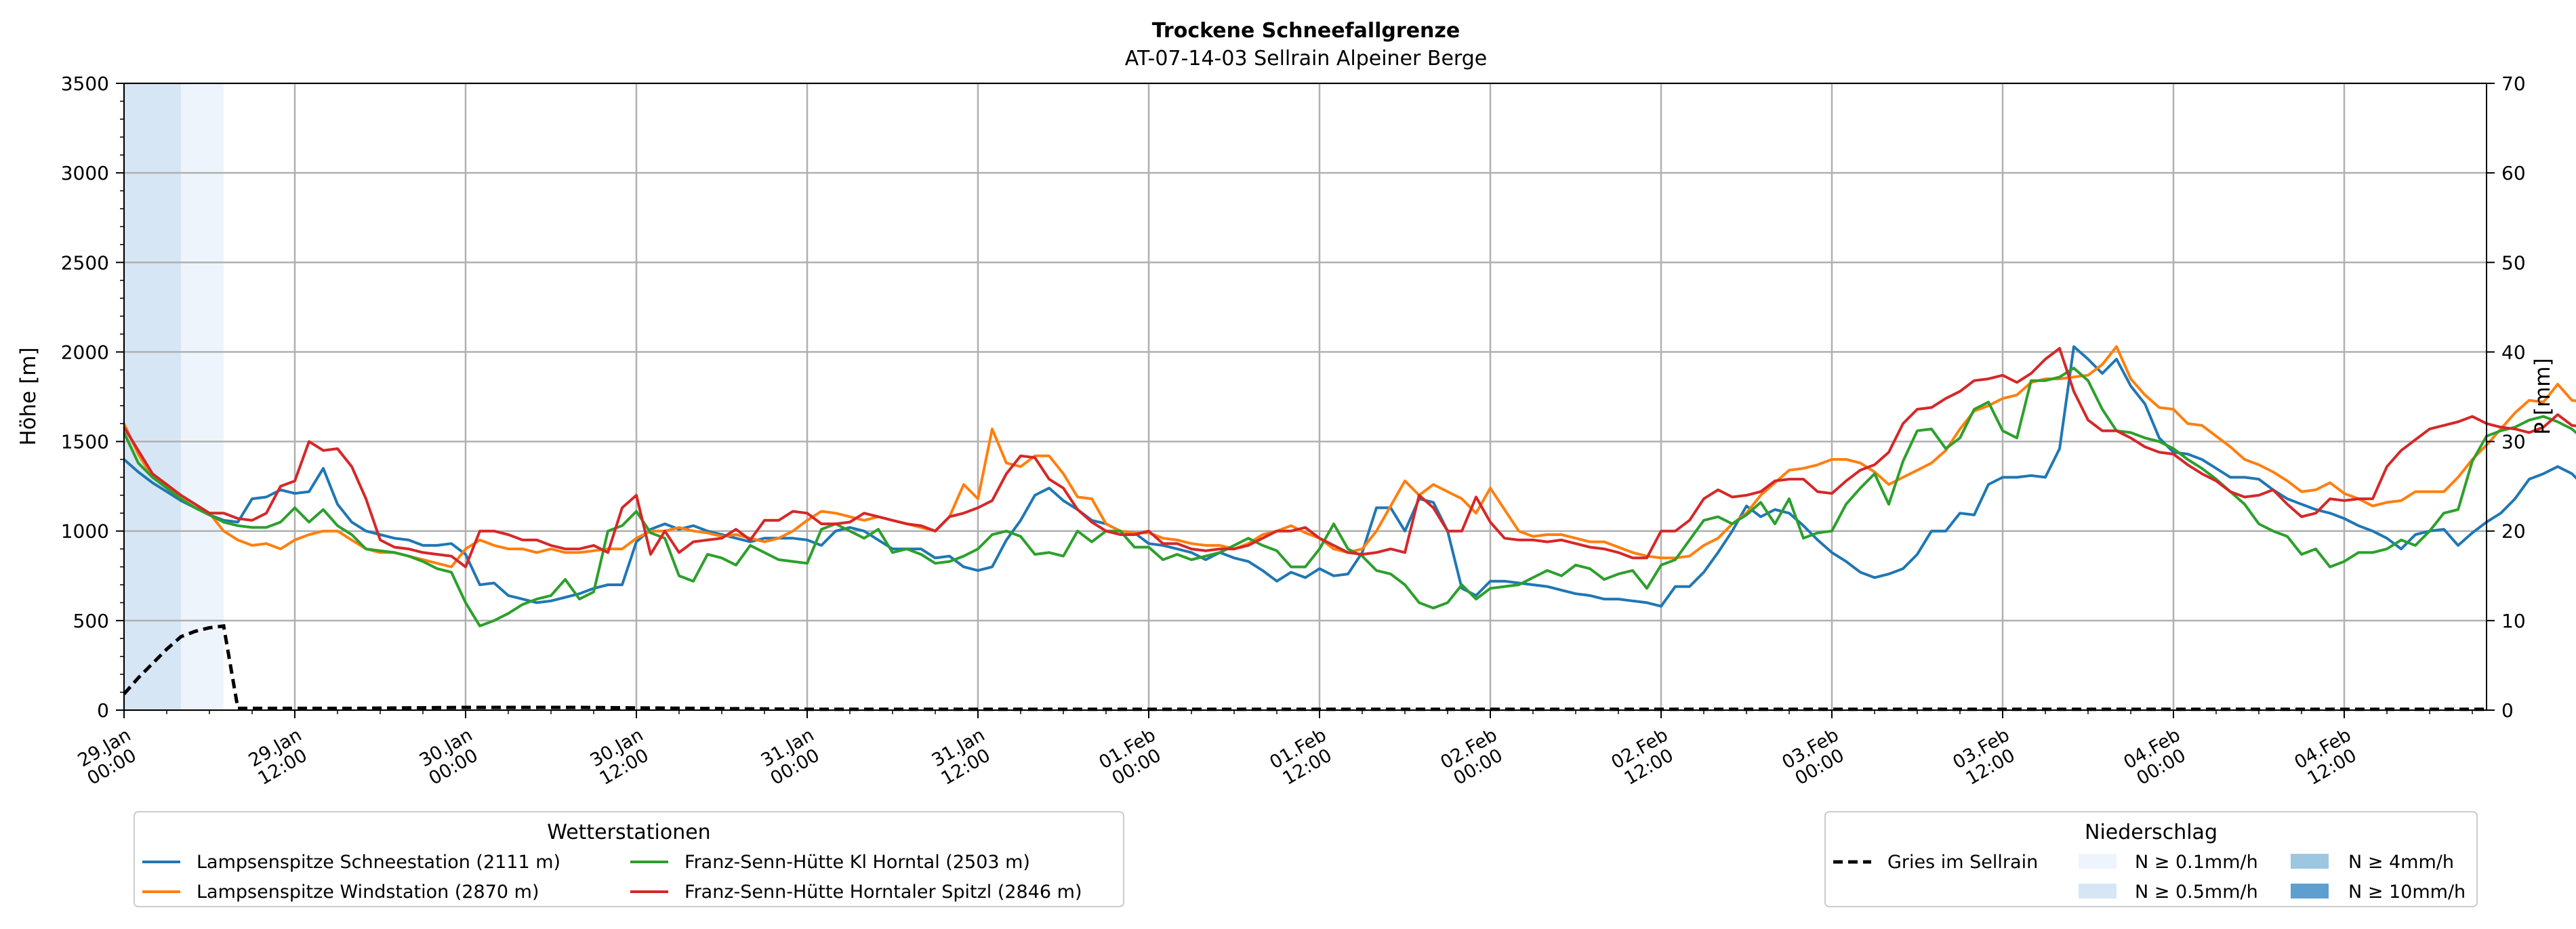 The image size is (2576, 929). I want to click on x-tick-label-13: 04.Feb12:00, so click(2328, 757).